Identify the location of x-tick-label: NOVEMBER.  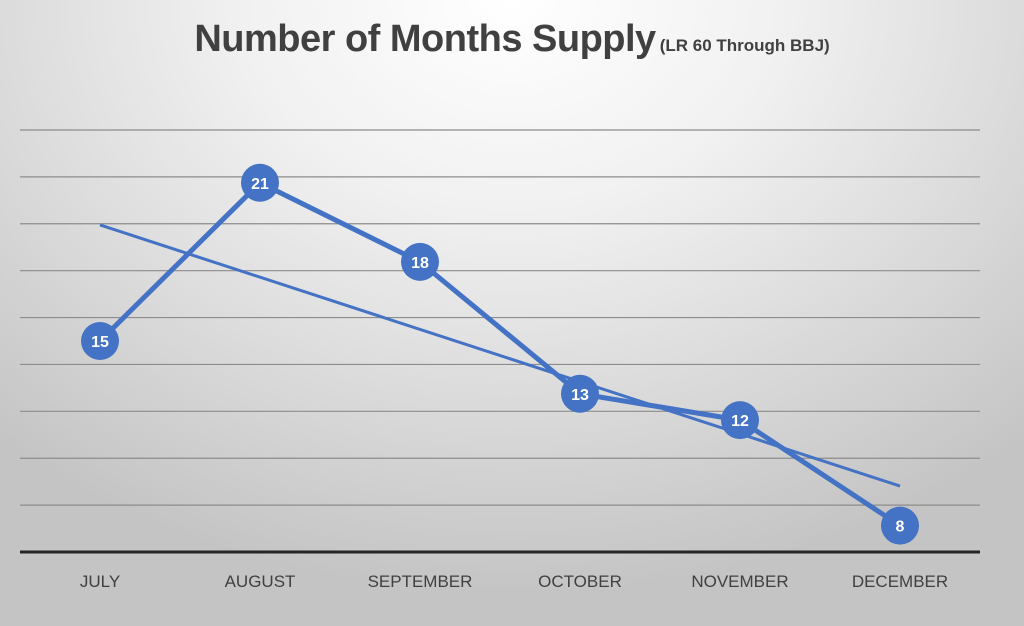
(739, 581).